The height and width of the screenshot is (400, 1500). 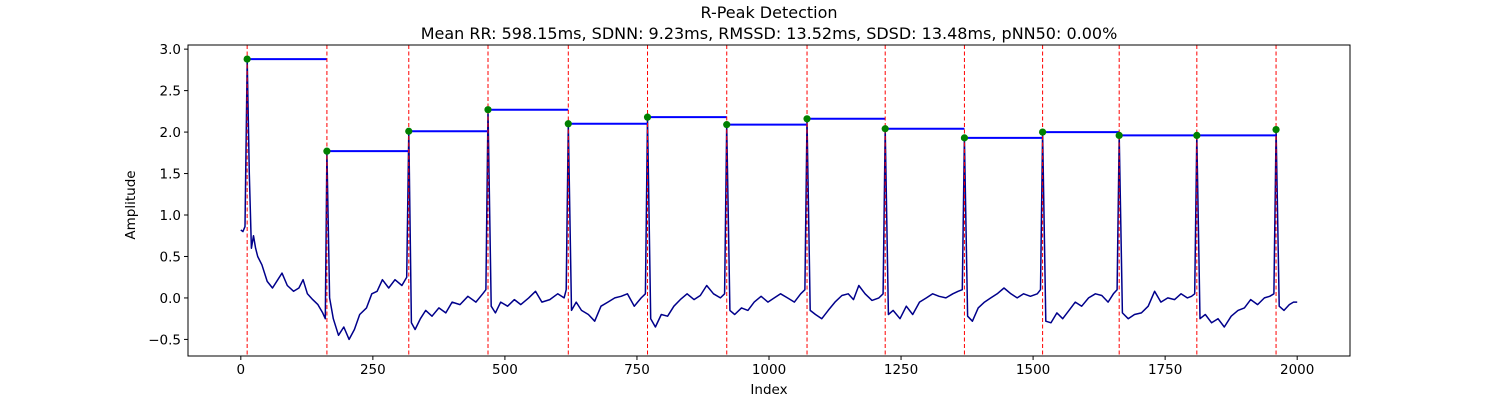 I want to click on x-tick-label: 1500, so click(x=1033, y=370).